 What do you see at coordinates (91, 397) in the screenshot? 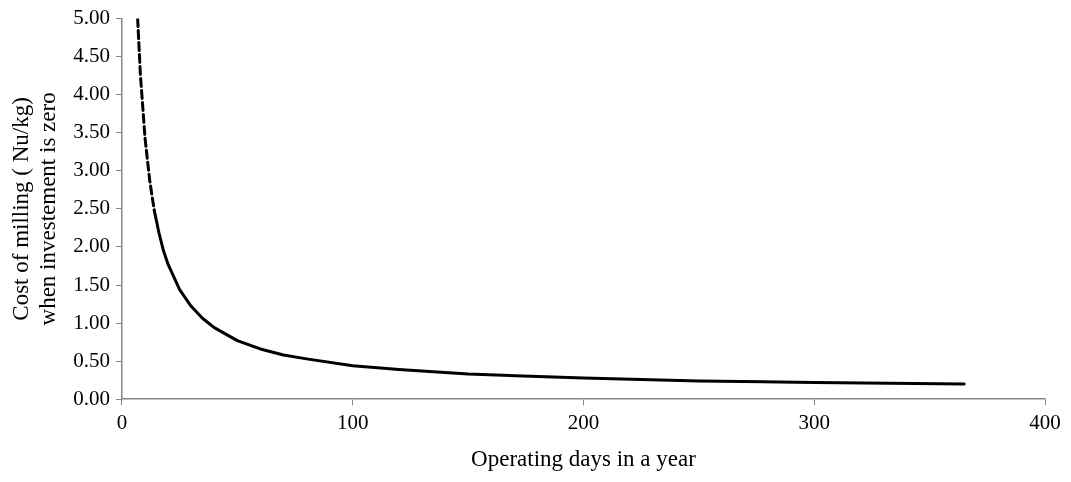
I see `y-tick-label: 0.00` at bounding box center [91, 397].